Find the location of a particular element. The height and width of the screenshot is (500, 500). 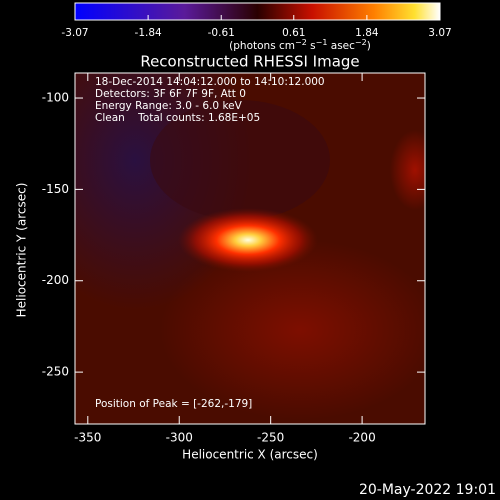

y-tick-label: -200 is located at coordinates (55, 280).